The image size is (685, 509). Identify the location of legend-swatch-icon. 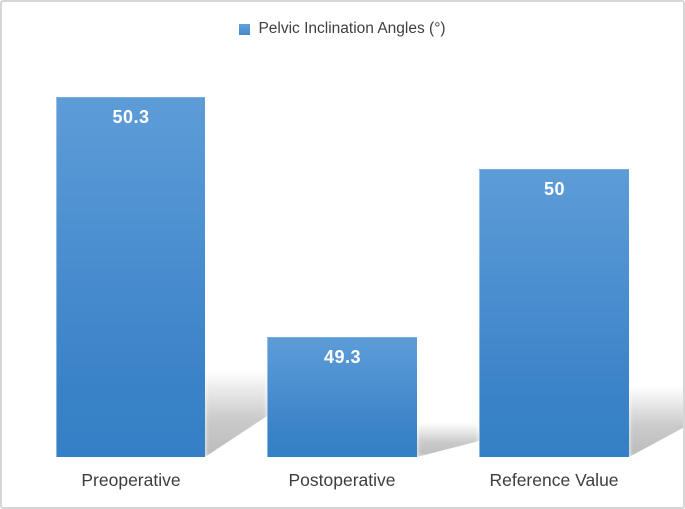
(245, 29).